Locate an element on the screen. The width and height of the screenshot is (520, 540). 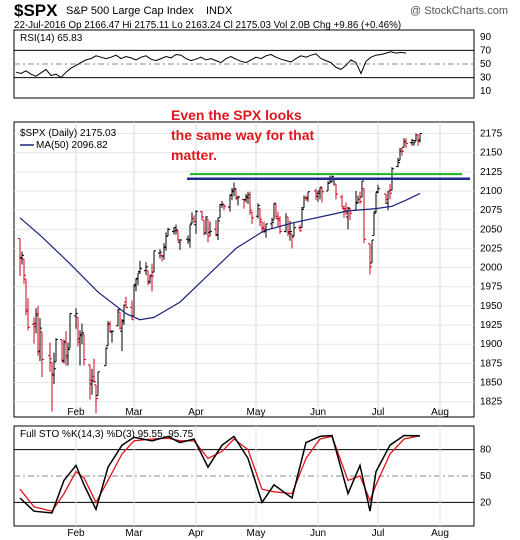
stochastic-tick-label: 50 is located at coordinates (486, 476).